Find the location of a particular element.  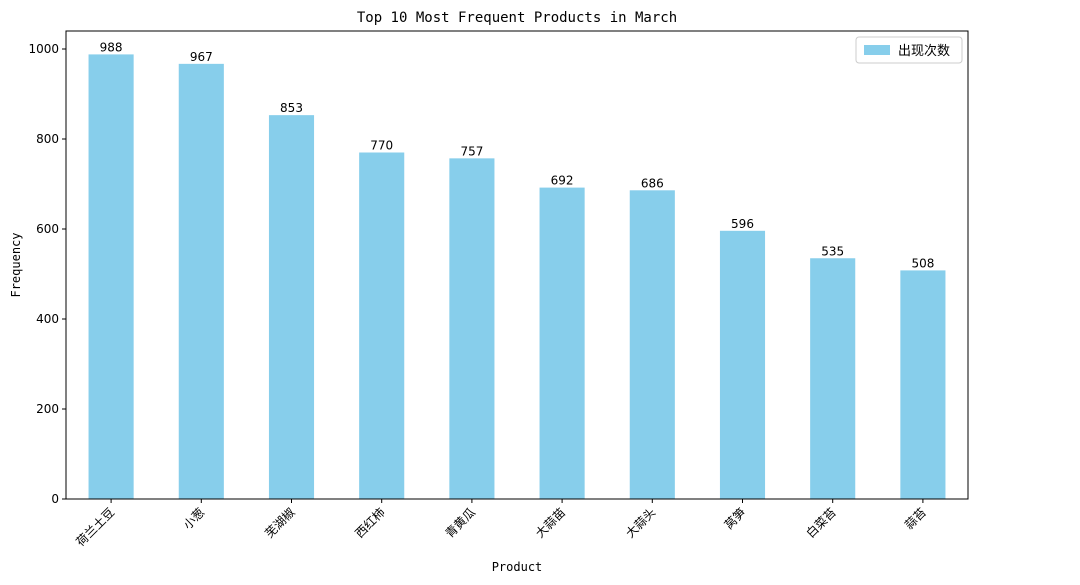

legend-box is located at coordinates (909, 50).